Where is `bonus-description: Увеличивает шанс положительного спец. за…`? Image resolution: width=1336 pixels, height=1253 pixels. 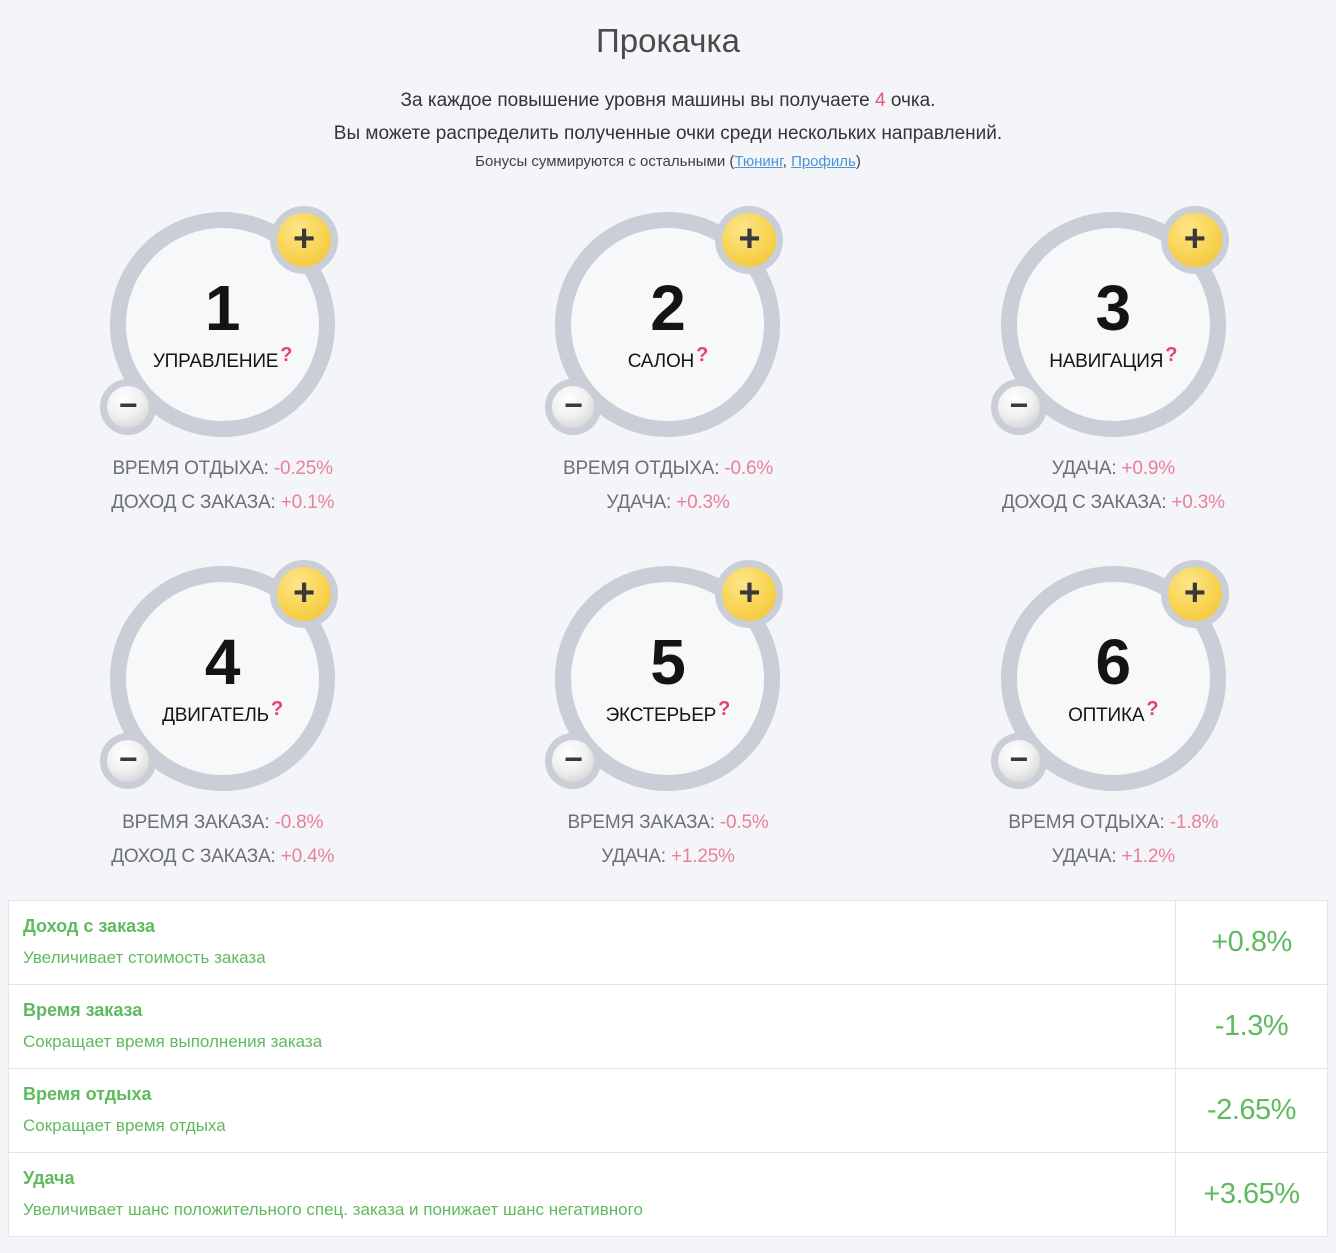
bonus-description: Увеличивает шанс положительного спец. за… is located at coordinates (333, 1209).